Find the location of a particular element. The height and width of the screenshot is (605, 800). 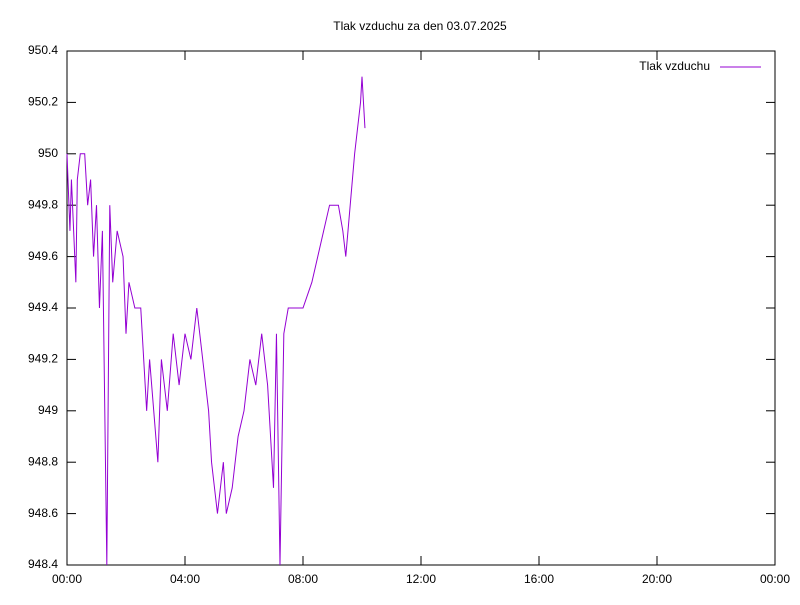

y-tick-label: 948.6 is located at coordinates (43, 513).